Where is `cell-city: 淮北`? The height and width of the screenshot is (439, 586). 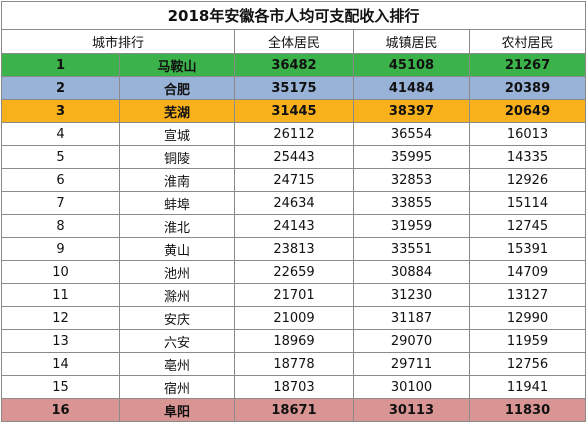 cell-city: 淮北 is located at coordinates (177, 226).